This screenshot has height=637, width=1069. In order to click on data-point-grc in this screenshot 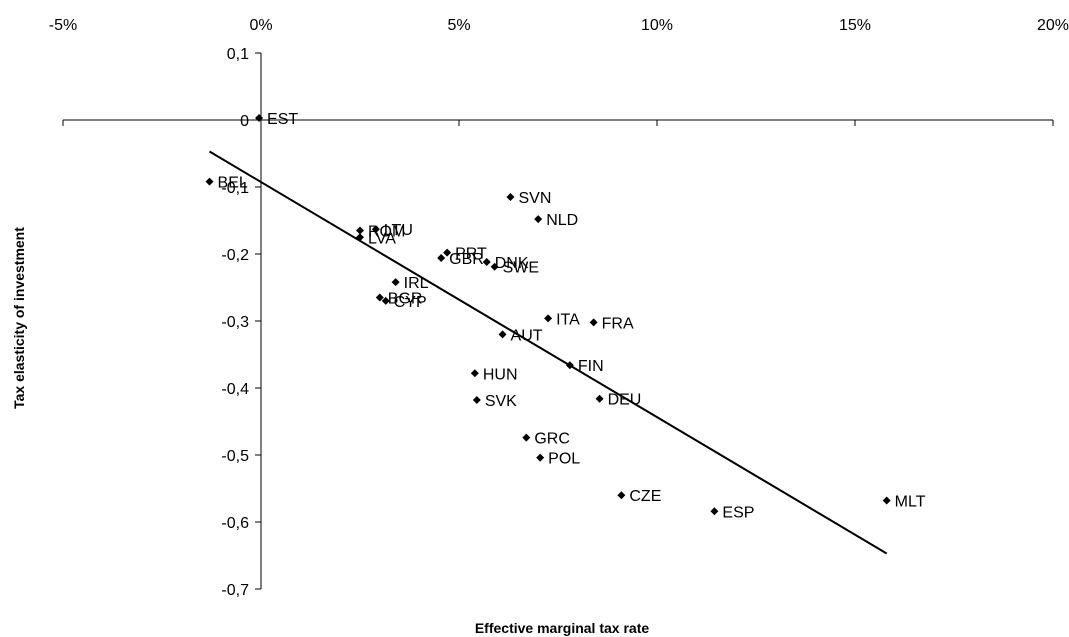, I will do `click(526, 437)`.